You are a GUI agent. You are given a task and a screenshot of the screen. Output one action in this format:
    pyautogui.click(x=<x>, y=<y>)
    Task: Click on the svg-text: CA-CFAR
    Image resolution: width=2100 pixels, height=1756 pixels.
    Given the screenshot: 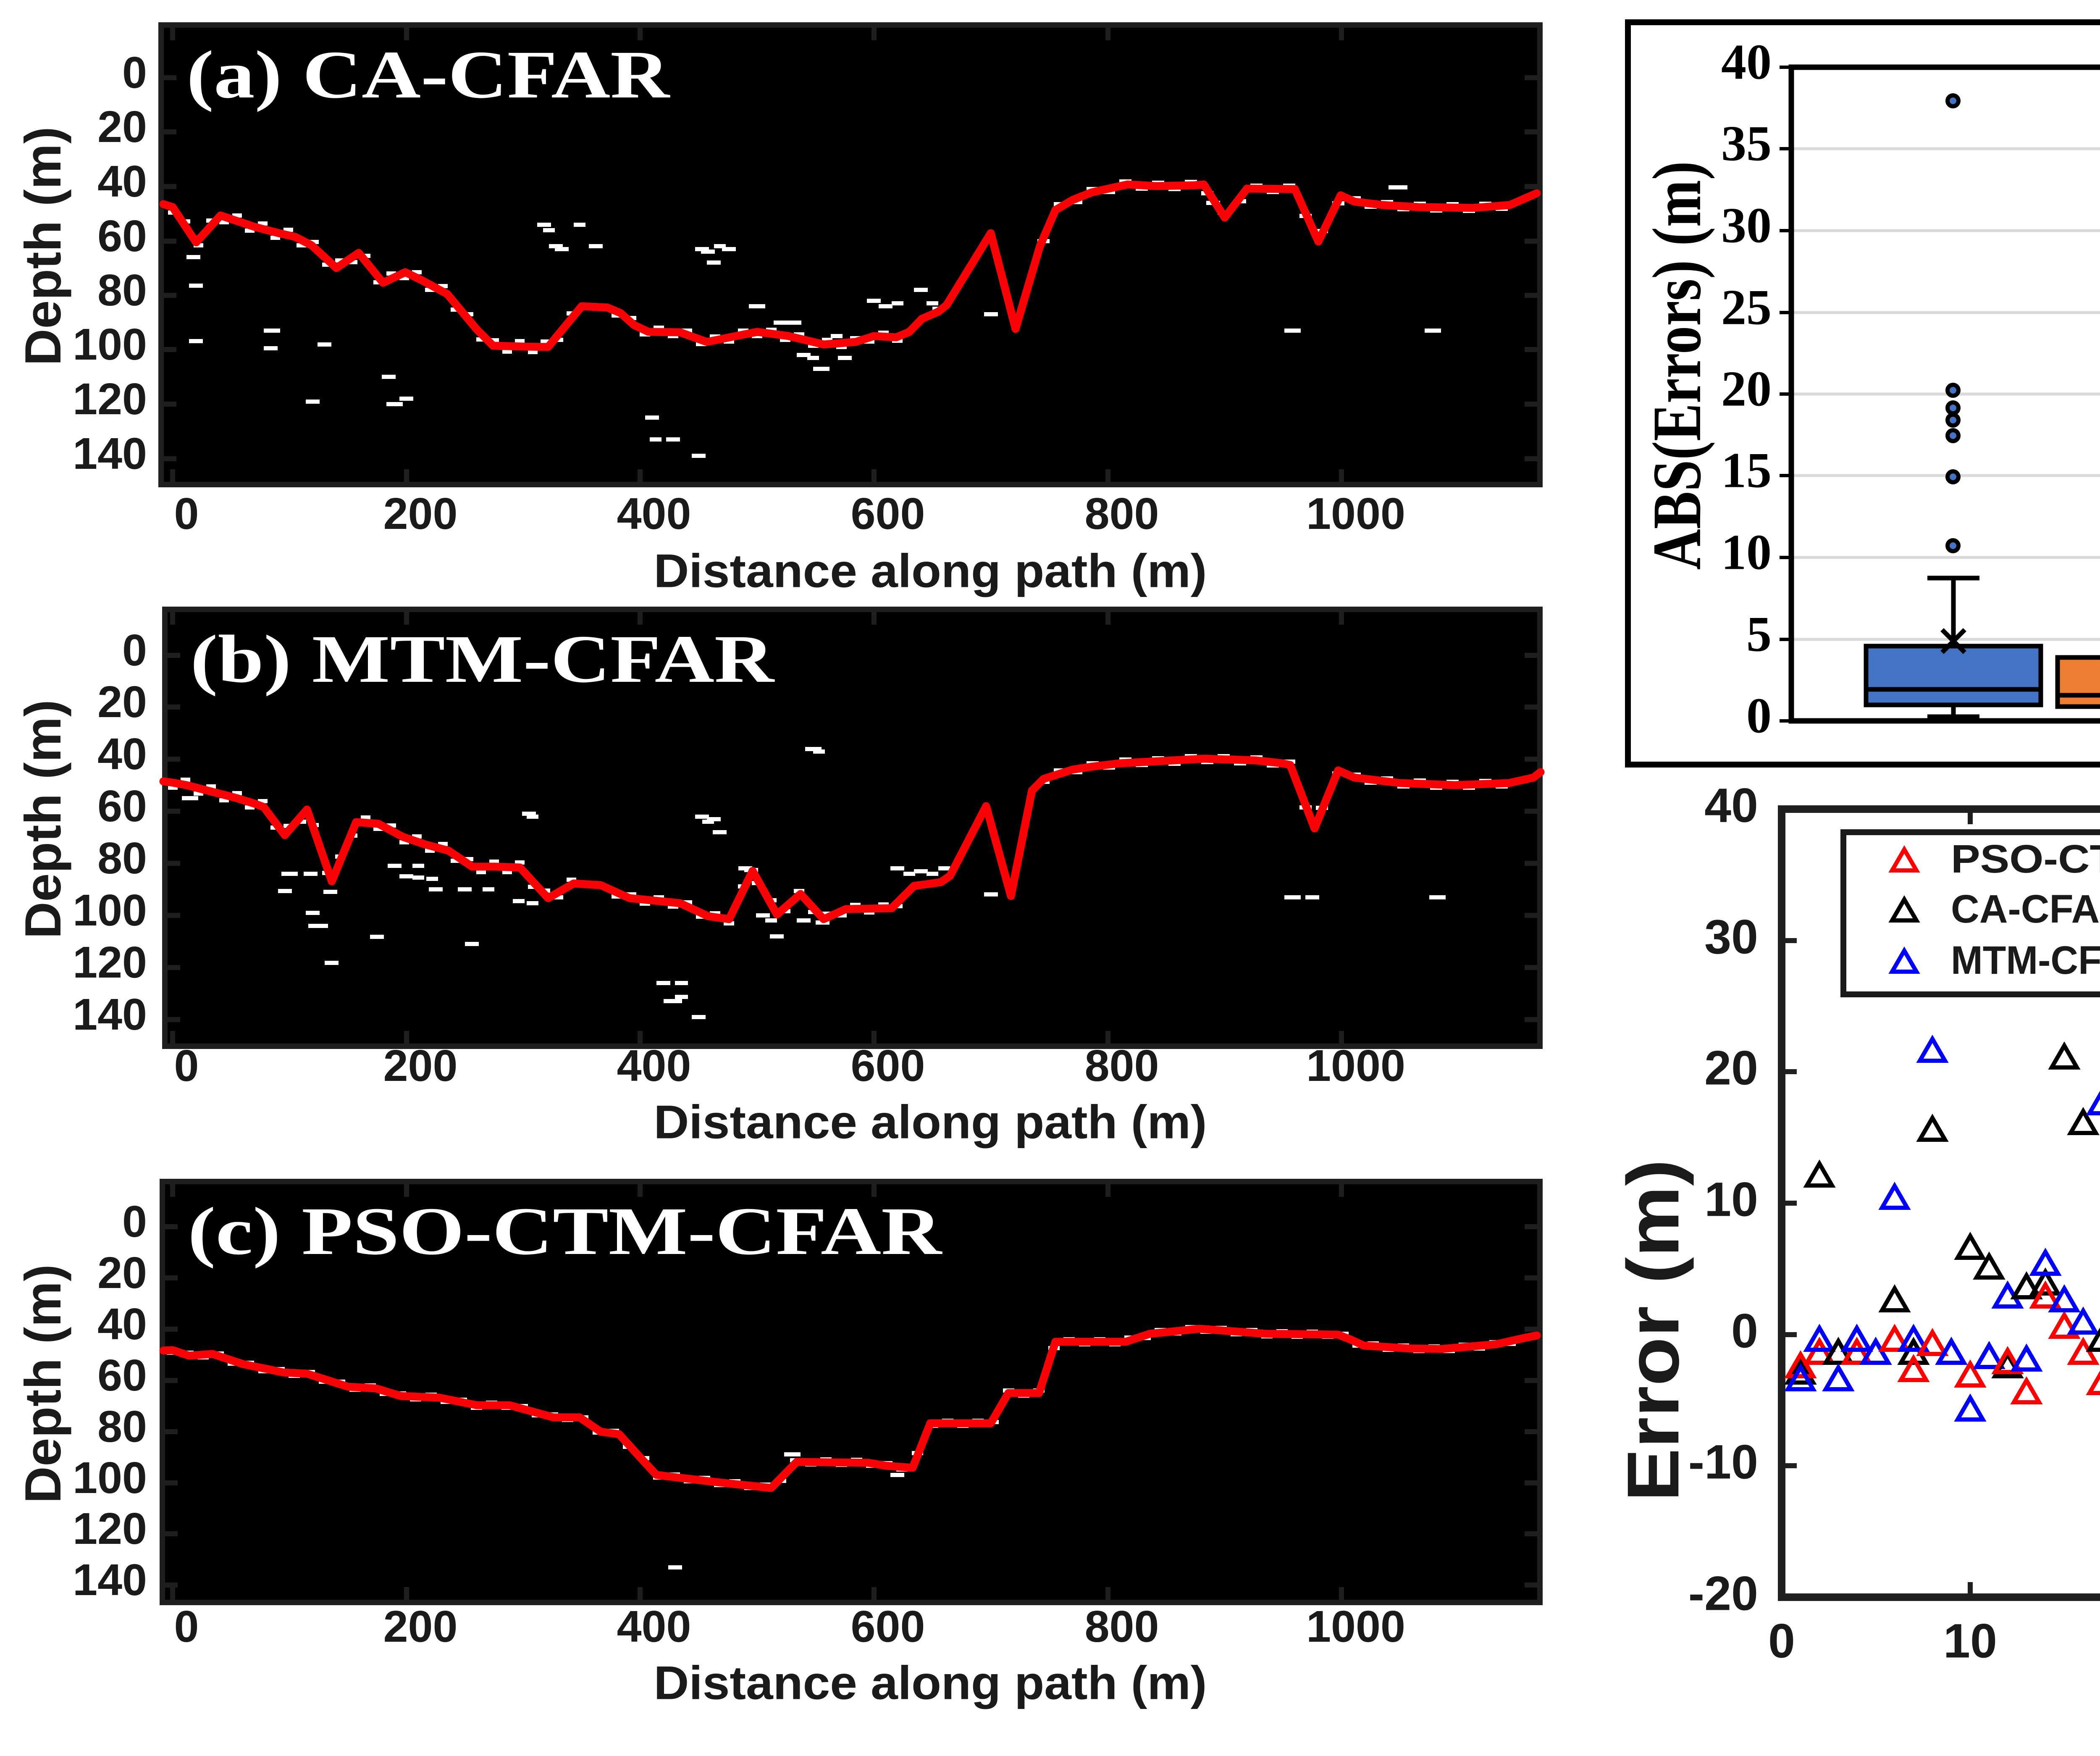 What is the action you would take?
    pyautogui.click(x=2025, y=909)
    